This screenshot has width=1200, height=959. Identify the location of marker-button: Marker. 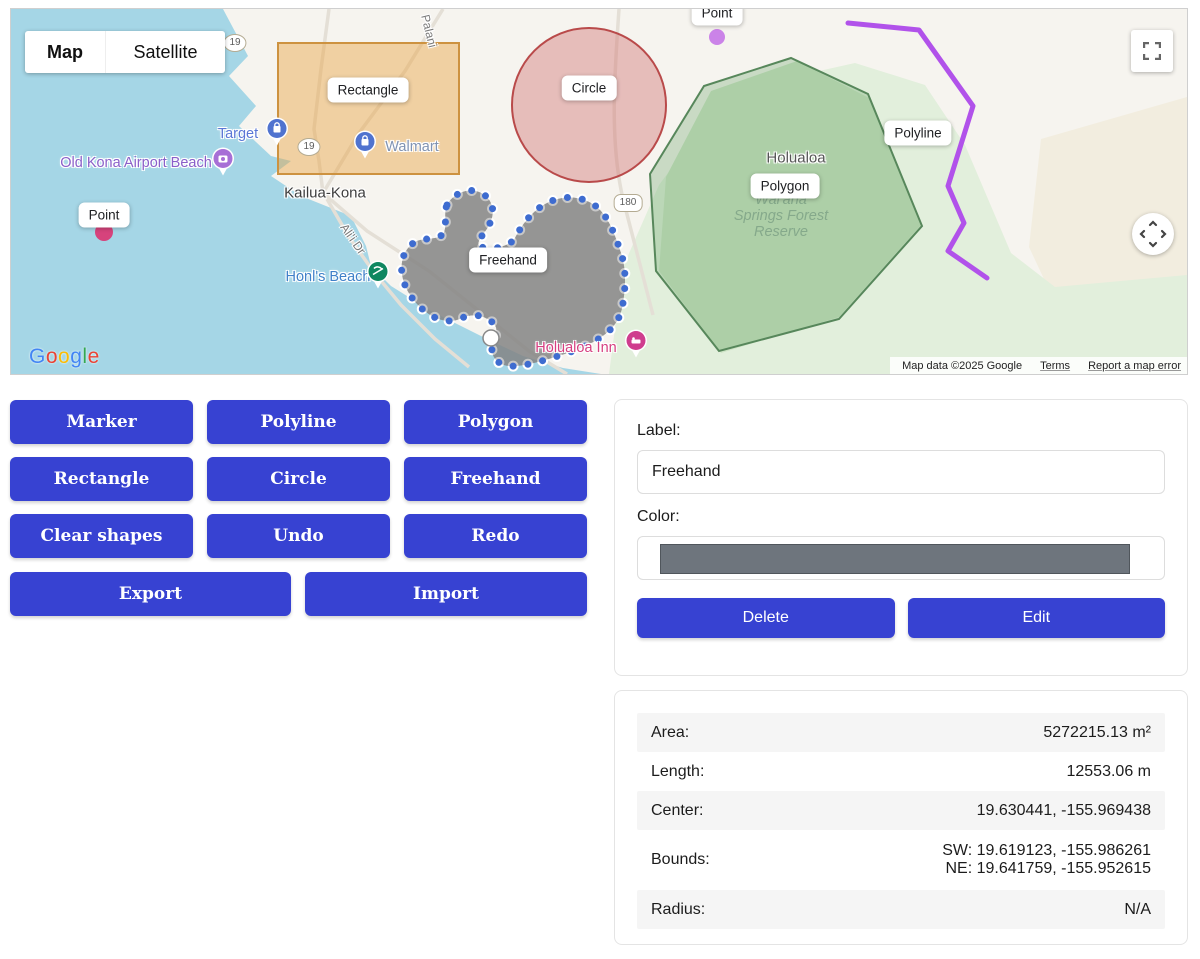
(101, 422).